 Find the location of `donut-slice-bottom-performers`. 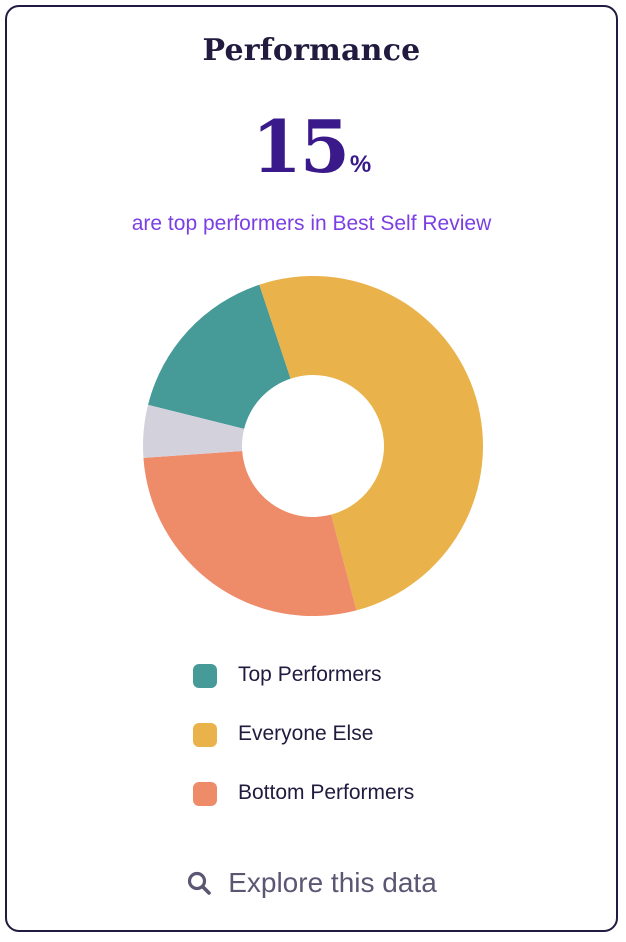

donut-slice-bottom-performers is located at coordinates (250, 533).